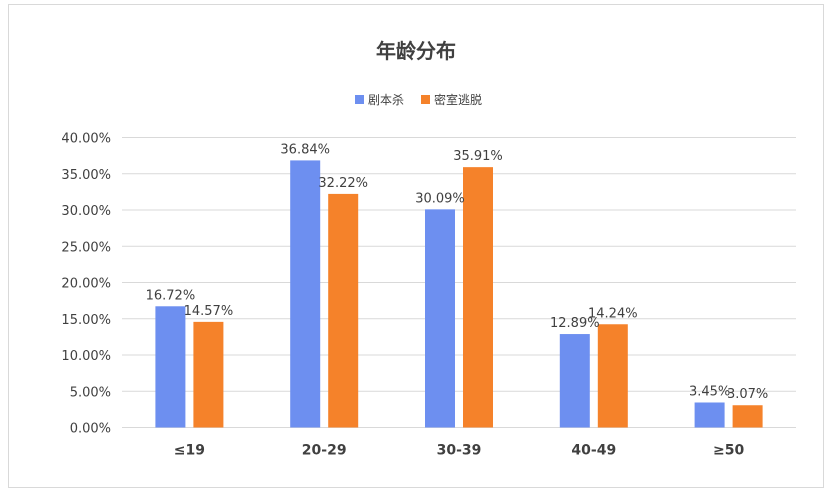 Image resolution: width=832 pixels, height=492 pixels. Describe the element at coordinates (440, 198) in the screenshot. I see `data-label-series-1: 30.09%` at that location.